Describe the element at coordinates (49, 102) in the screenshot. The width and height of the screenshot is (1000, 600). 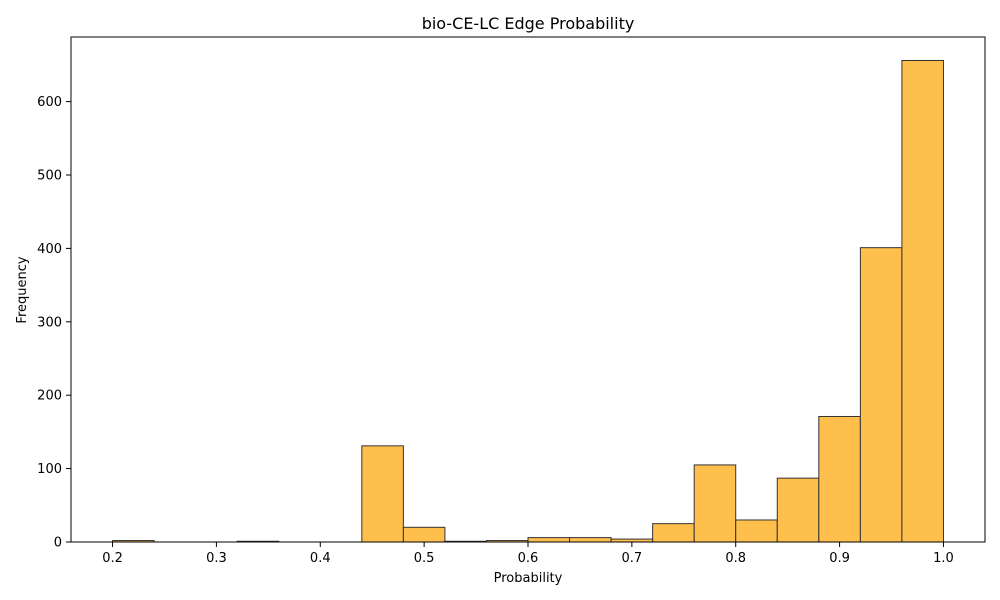
I see `y-tick-label: 600` at that location.